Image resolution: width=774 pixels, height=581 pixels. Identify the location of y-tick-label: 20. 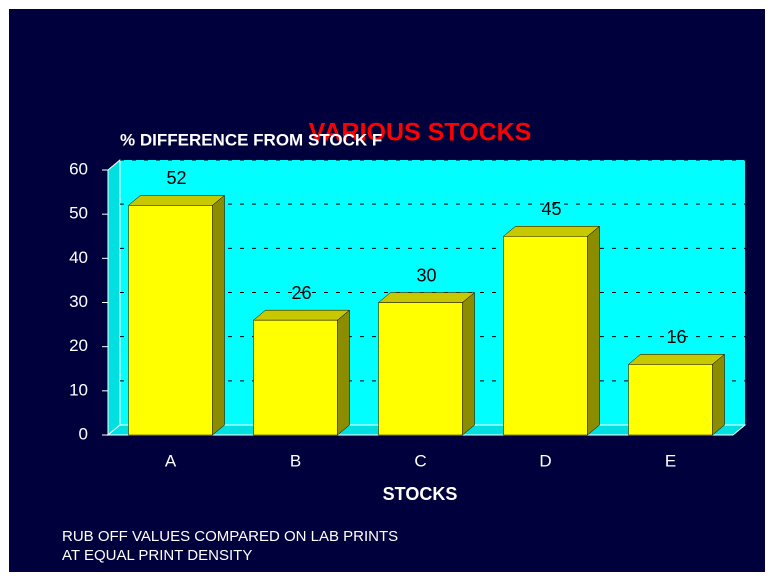
(78, 345).